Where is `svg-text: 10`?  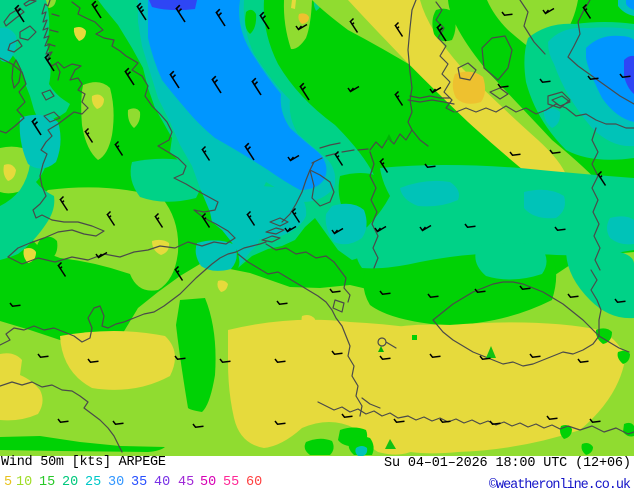
svg-text: 10 is located at coordinates (24, 482).